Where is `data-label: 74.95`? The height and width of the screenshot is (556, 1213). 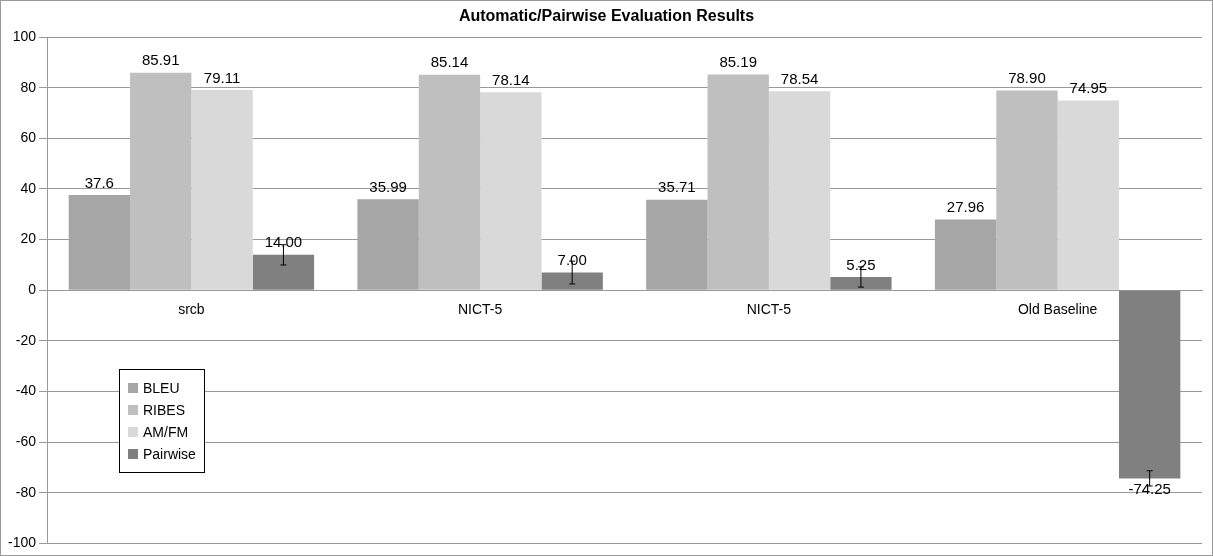
data-label: 74.95 is located at coordinates (1088, 88).